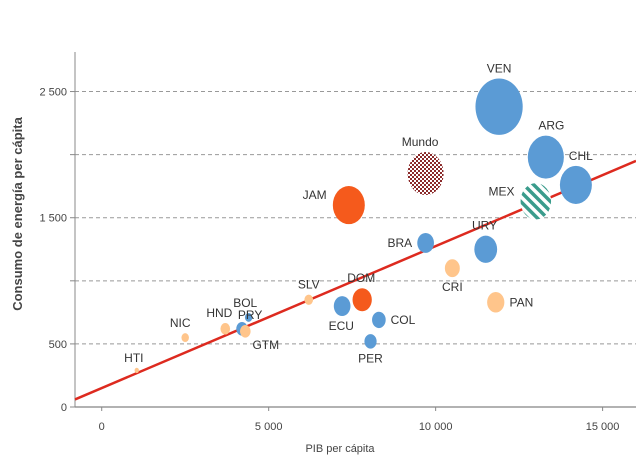  What do you see at coordinates (545, 157) in the screenshot?
I see `bubble-arg` at bounding box center [545, 157].